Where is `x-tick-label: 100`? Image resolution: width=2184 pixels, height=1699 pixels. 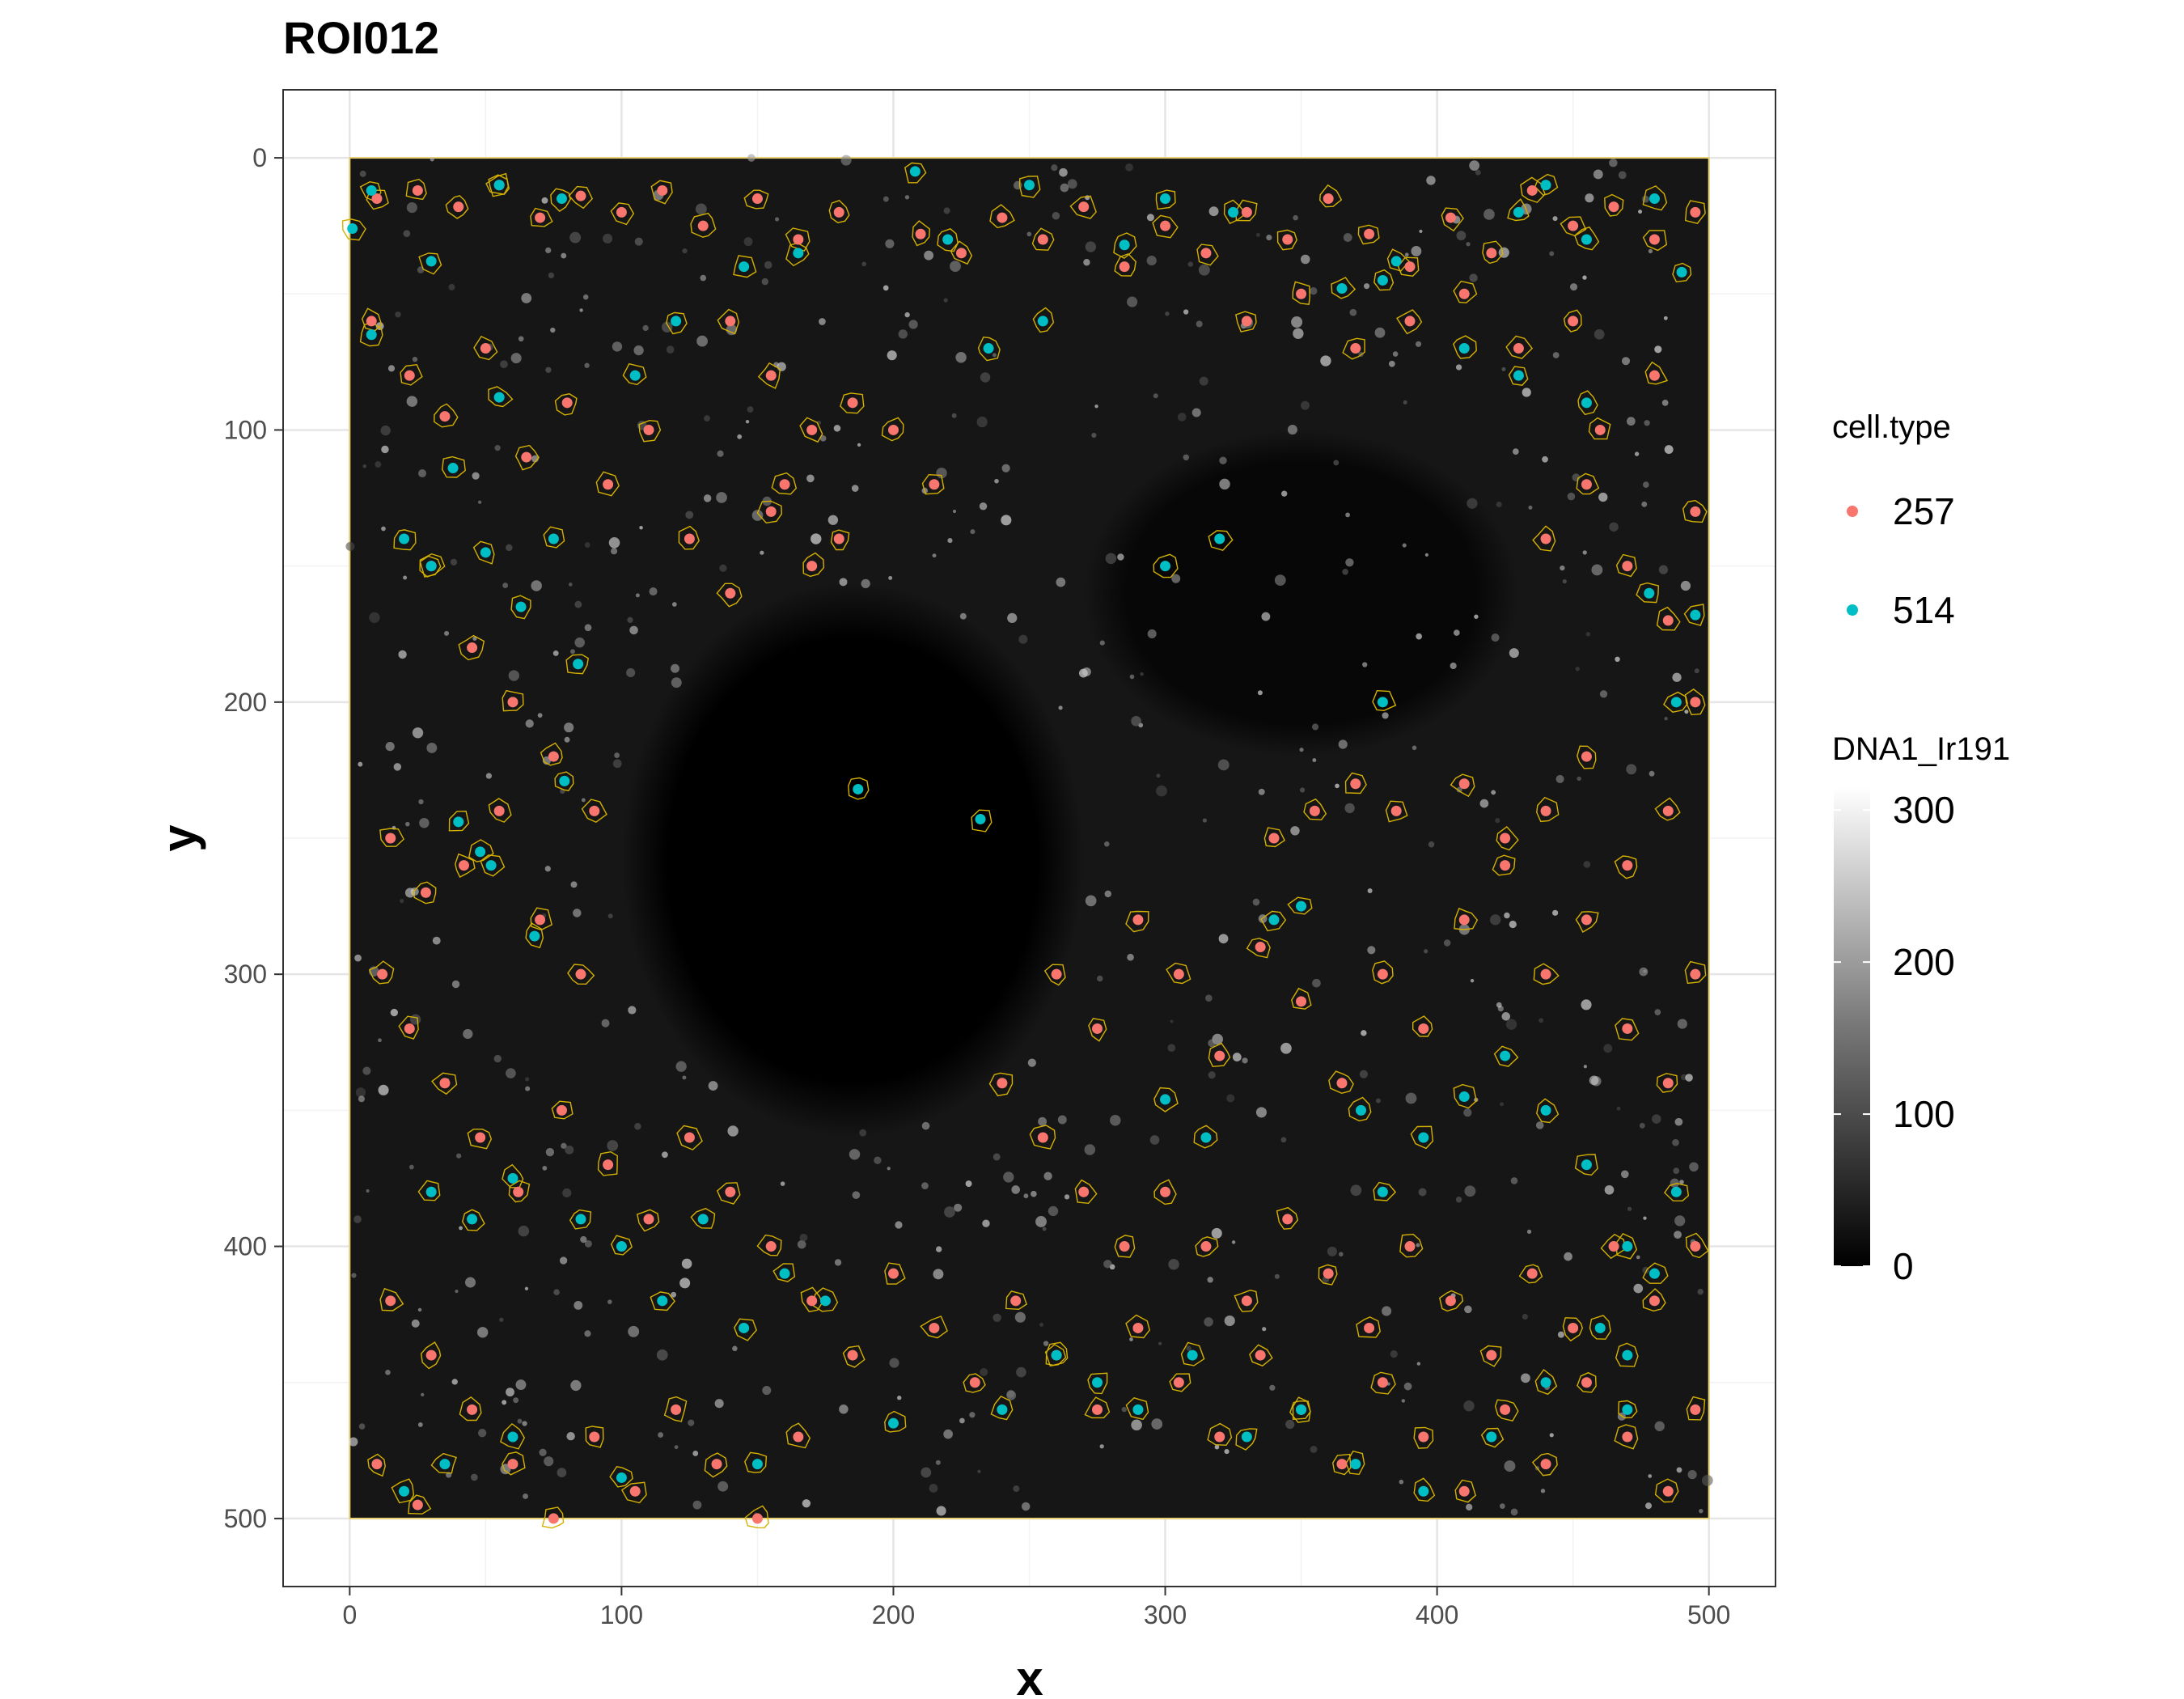 x-tick-label: 100 is located at coordinates (622, 1614).